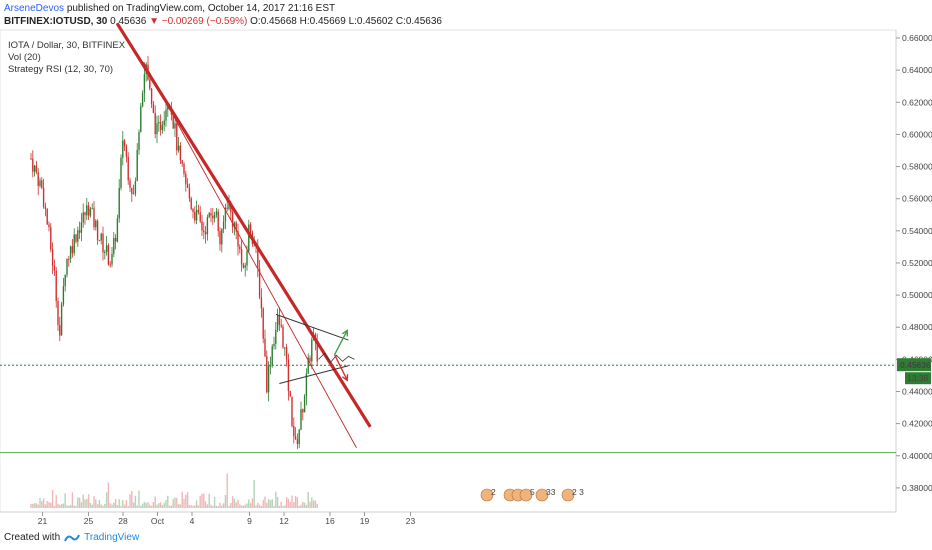 Image resolution: width=932 pixels, height=550 pixels. Describe the element at coordinates (72, 537) in the screenshot. I see `tradingview-logo-icon` at that location.